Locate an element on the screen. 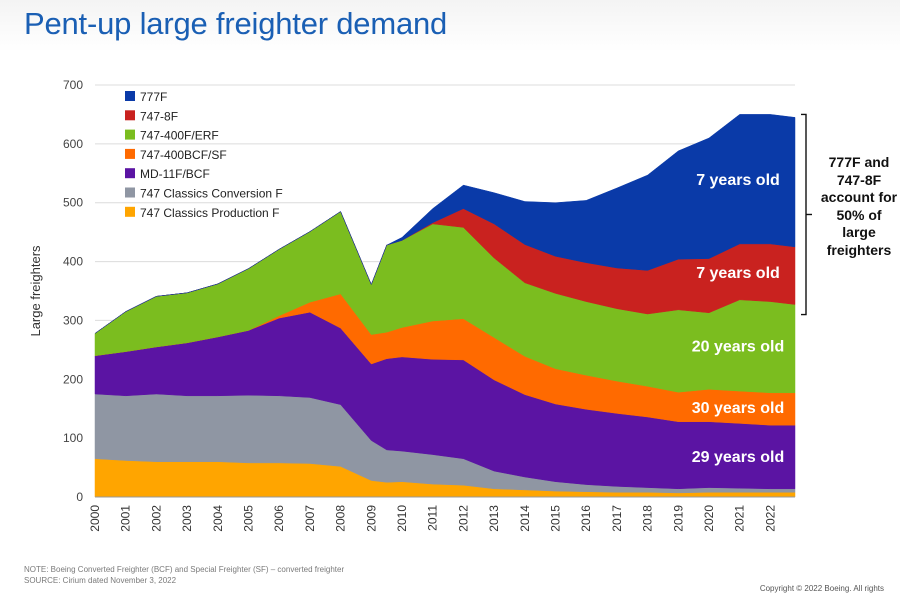 The height and width of the screenshot is (595, 900). legend-label: 747 Classics Conversion F is located at coordinates (211, 194).